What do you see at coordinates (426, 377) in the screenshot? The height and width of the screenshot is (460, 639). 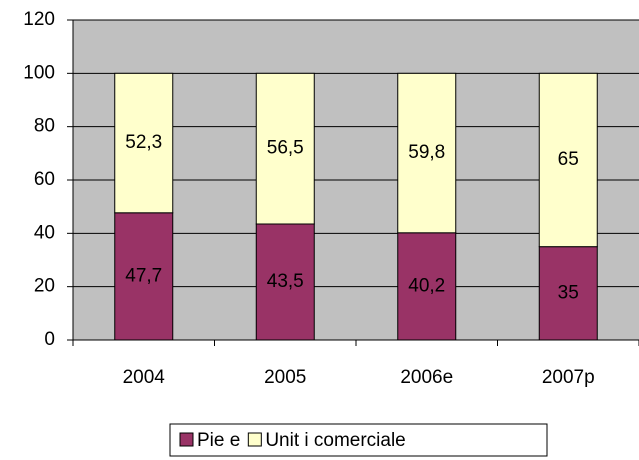 I see `x-tick-label: 2006e` at bounding box center [426, 377].